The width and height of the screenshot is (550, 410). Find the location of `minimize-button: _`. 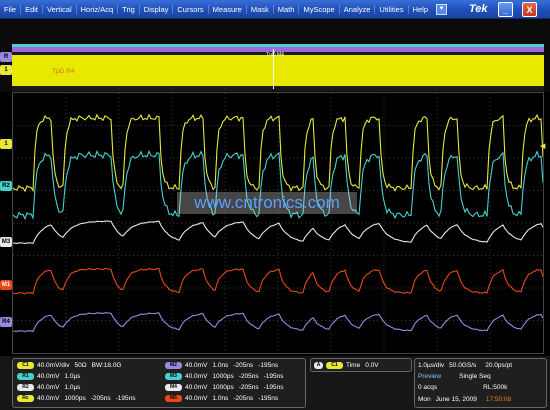

minimize-button: _ is located at coordinates (505, 9).